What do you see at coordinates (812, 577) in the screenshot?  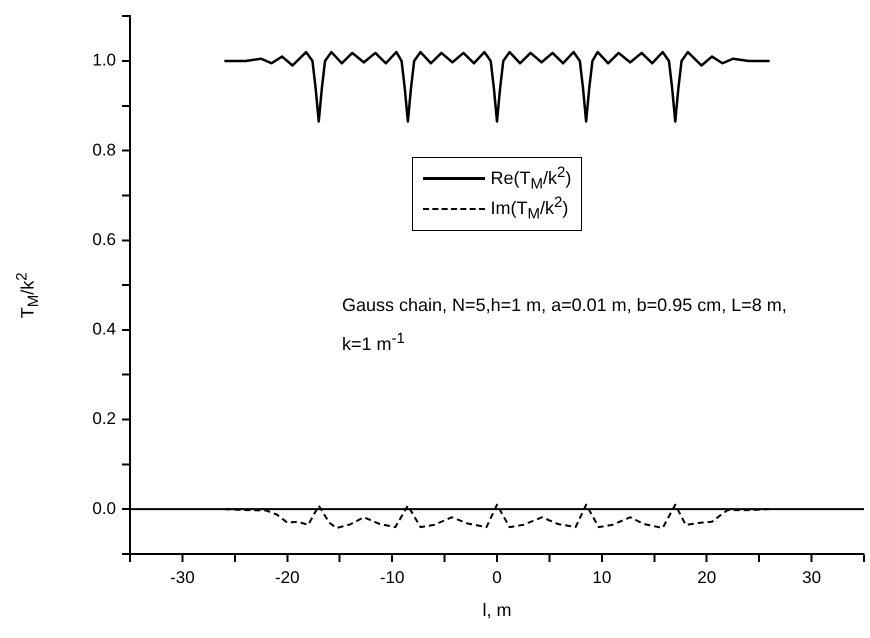 I see `x-tick-label: 30` at bounding box center [812, 577].